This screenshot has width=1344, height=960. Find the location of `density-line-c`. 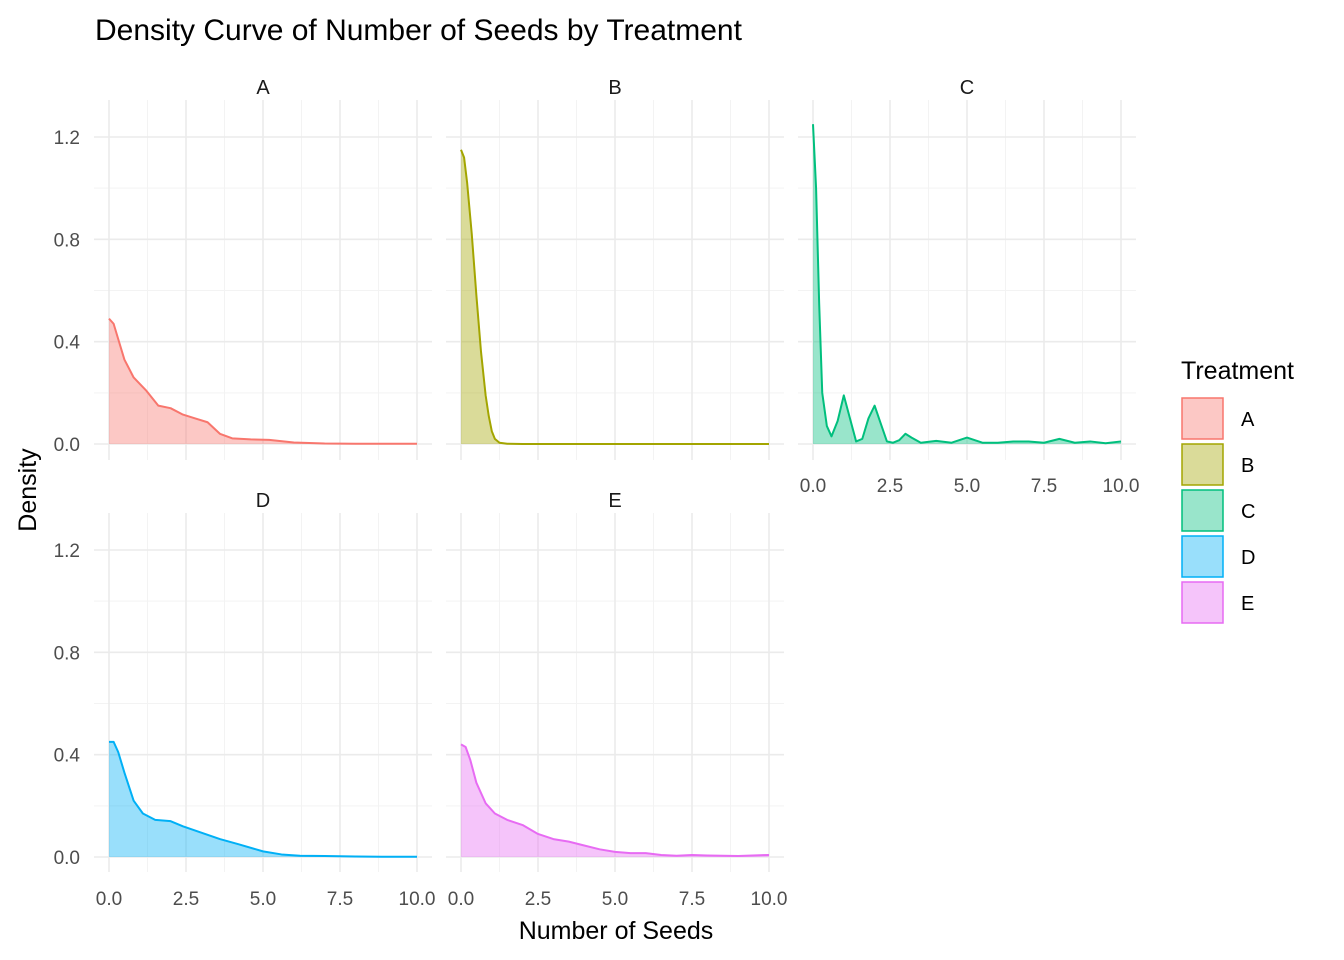

density-line-c is located at coordinates (967, 284).